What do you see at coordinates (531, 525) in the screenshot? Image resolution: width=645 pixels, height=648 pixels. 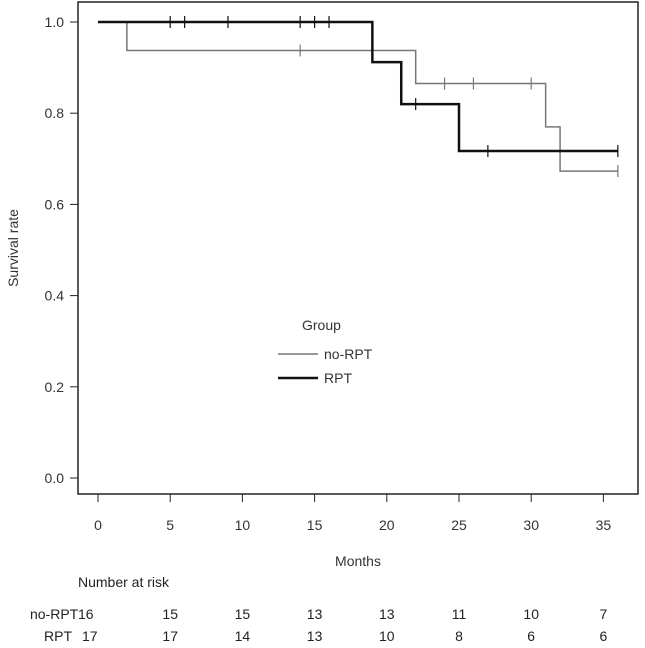 I see `x-tick-label: 30` at bounding box center [531, 525].